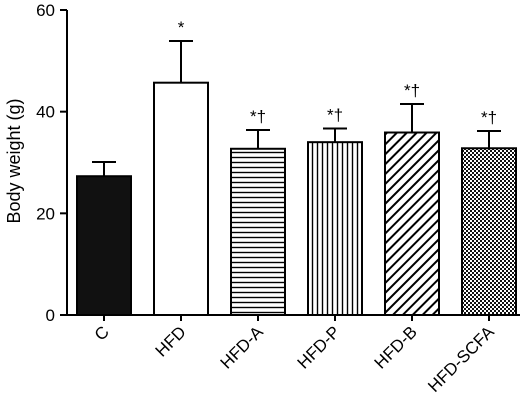 This screenshot has width=532, height=406. Describe the element at coordinates (181, 198) in the screenshot. I see `bar-hfd` at that location.